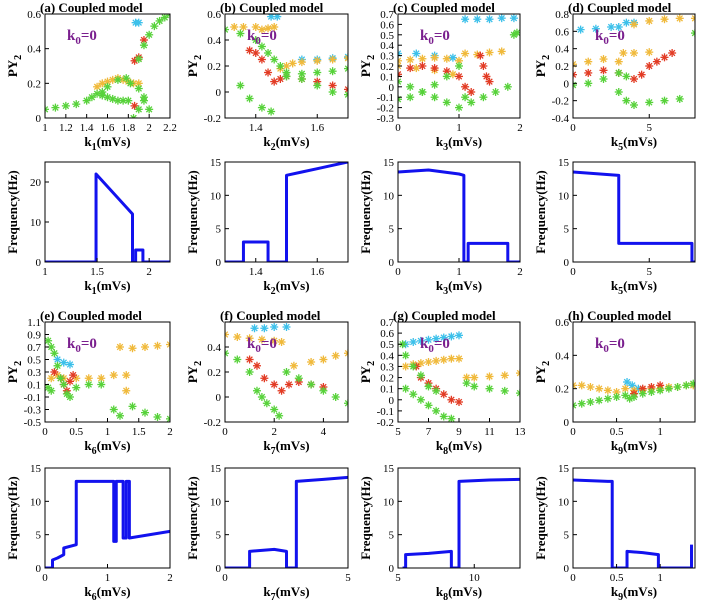 This screenshot has height=606, width=708. I want to click on x-axis-label: k6(mVs), so click(107, 593).